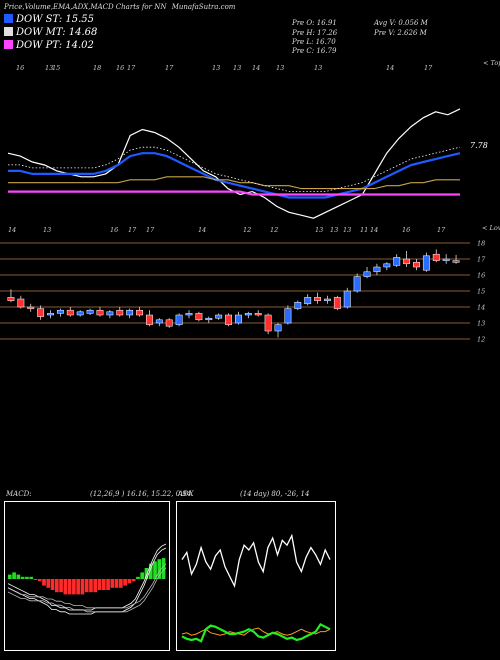  I want to click on dow-legend-item: DOW PT: 14.02, so click(49, 45).